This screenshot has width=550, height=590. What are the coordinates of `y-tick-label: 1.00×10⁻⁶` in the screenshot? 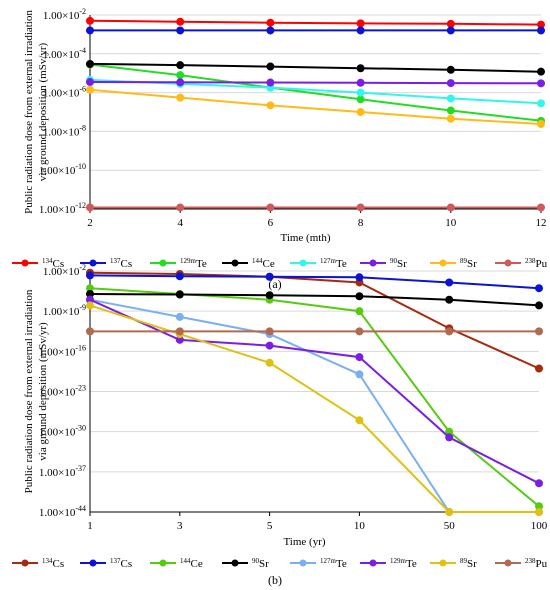 It's located at (64, 92).